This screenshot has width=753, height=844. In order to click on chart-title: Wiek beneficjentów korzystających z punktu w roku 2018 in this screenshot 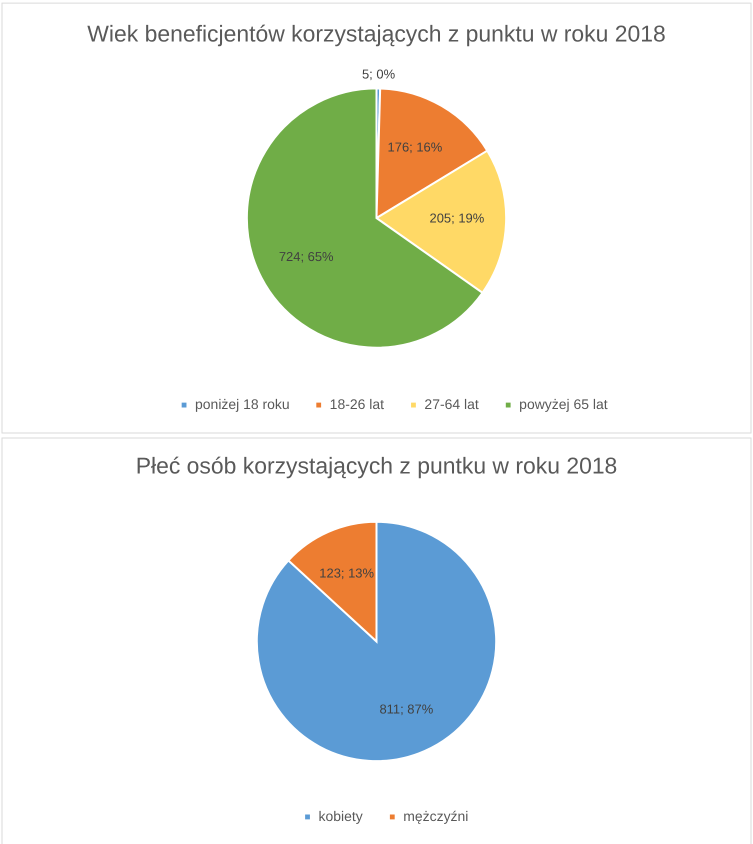, I will do `click(376, 33)`.